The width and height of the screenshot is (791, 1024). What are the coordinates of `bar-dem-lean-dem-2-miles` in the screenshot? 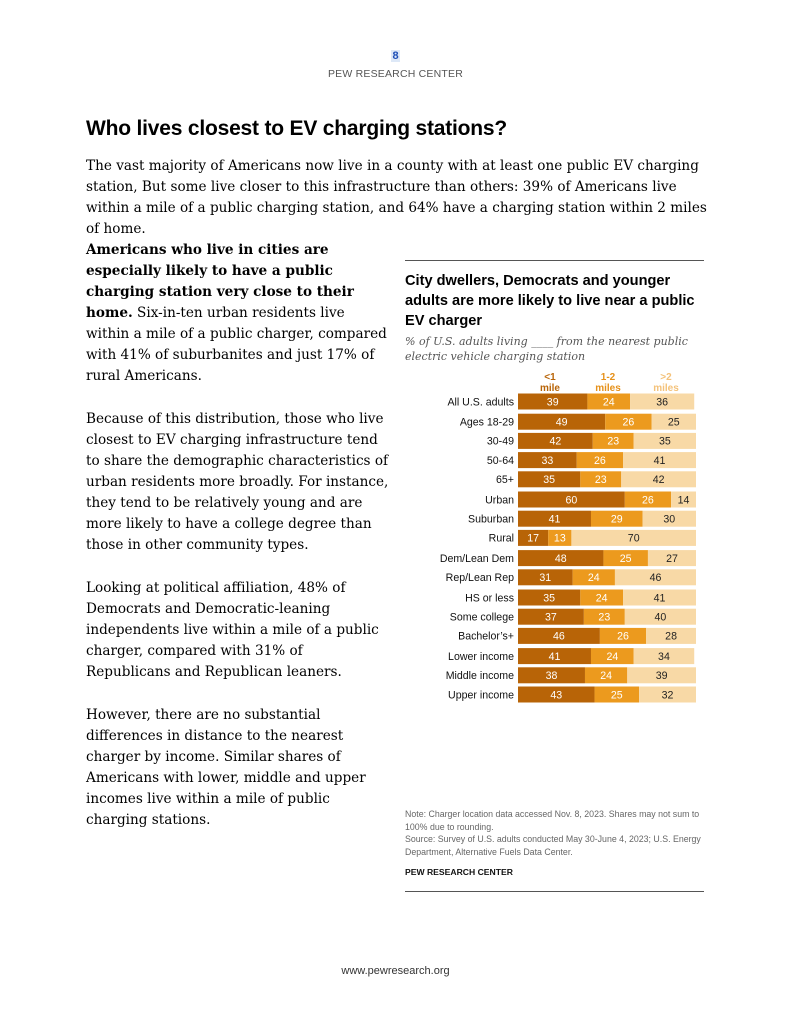 It's located at (671, 558).